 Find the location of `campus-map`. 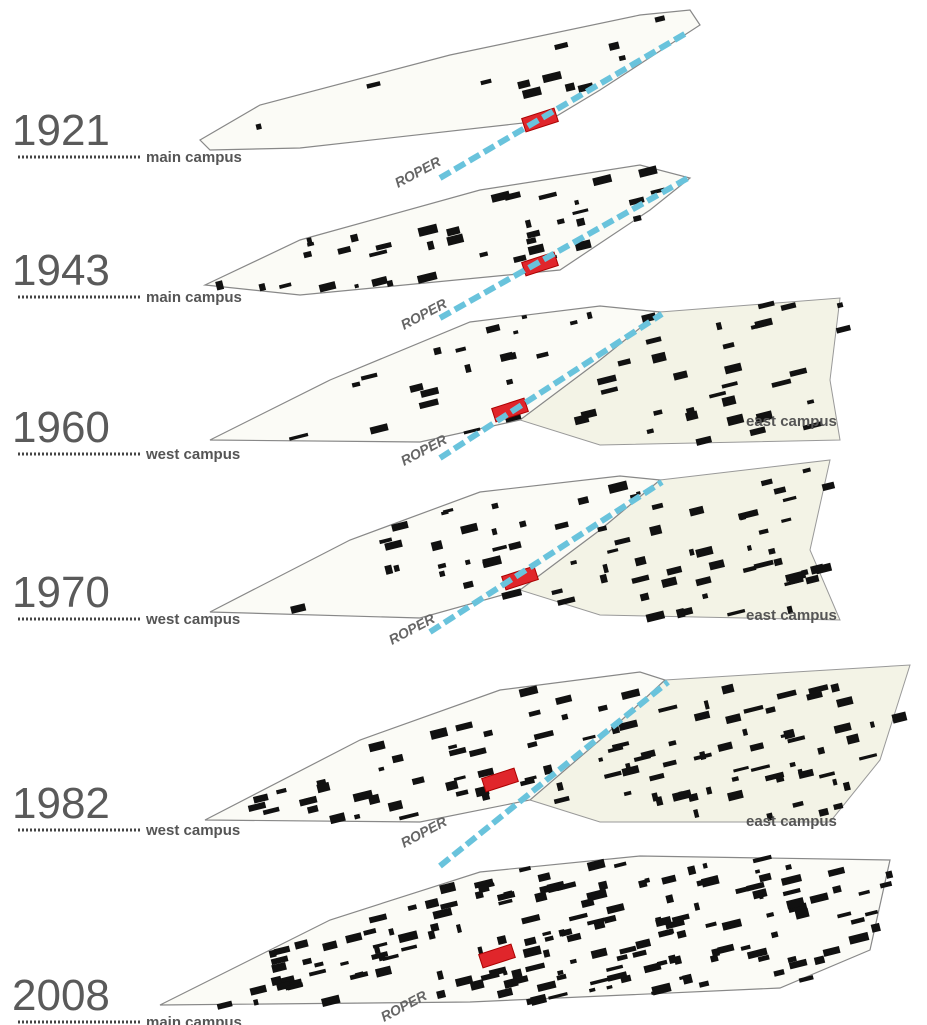

campus-map is located at coordinates (525, 930).